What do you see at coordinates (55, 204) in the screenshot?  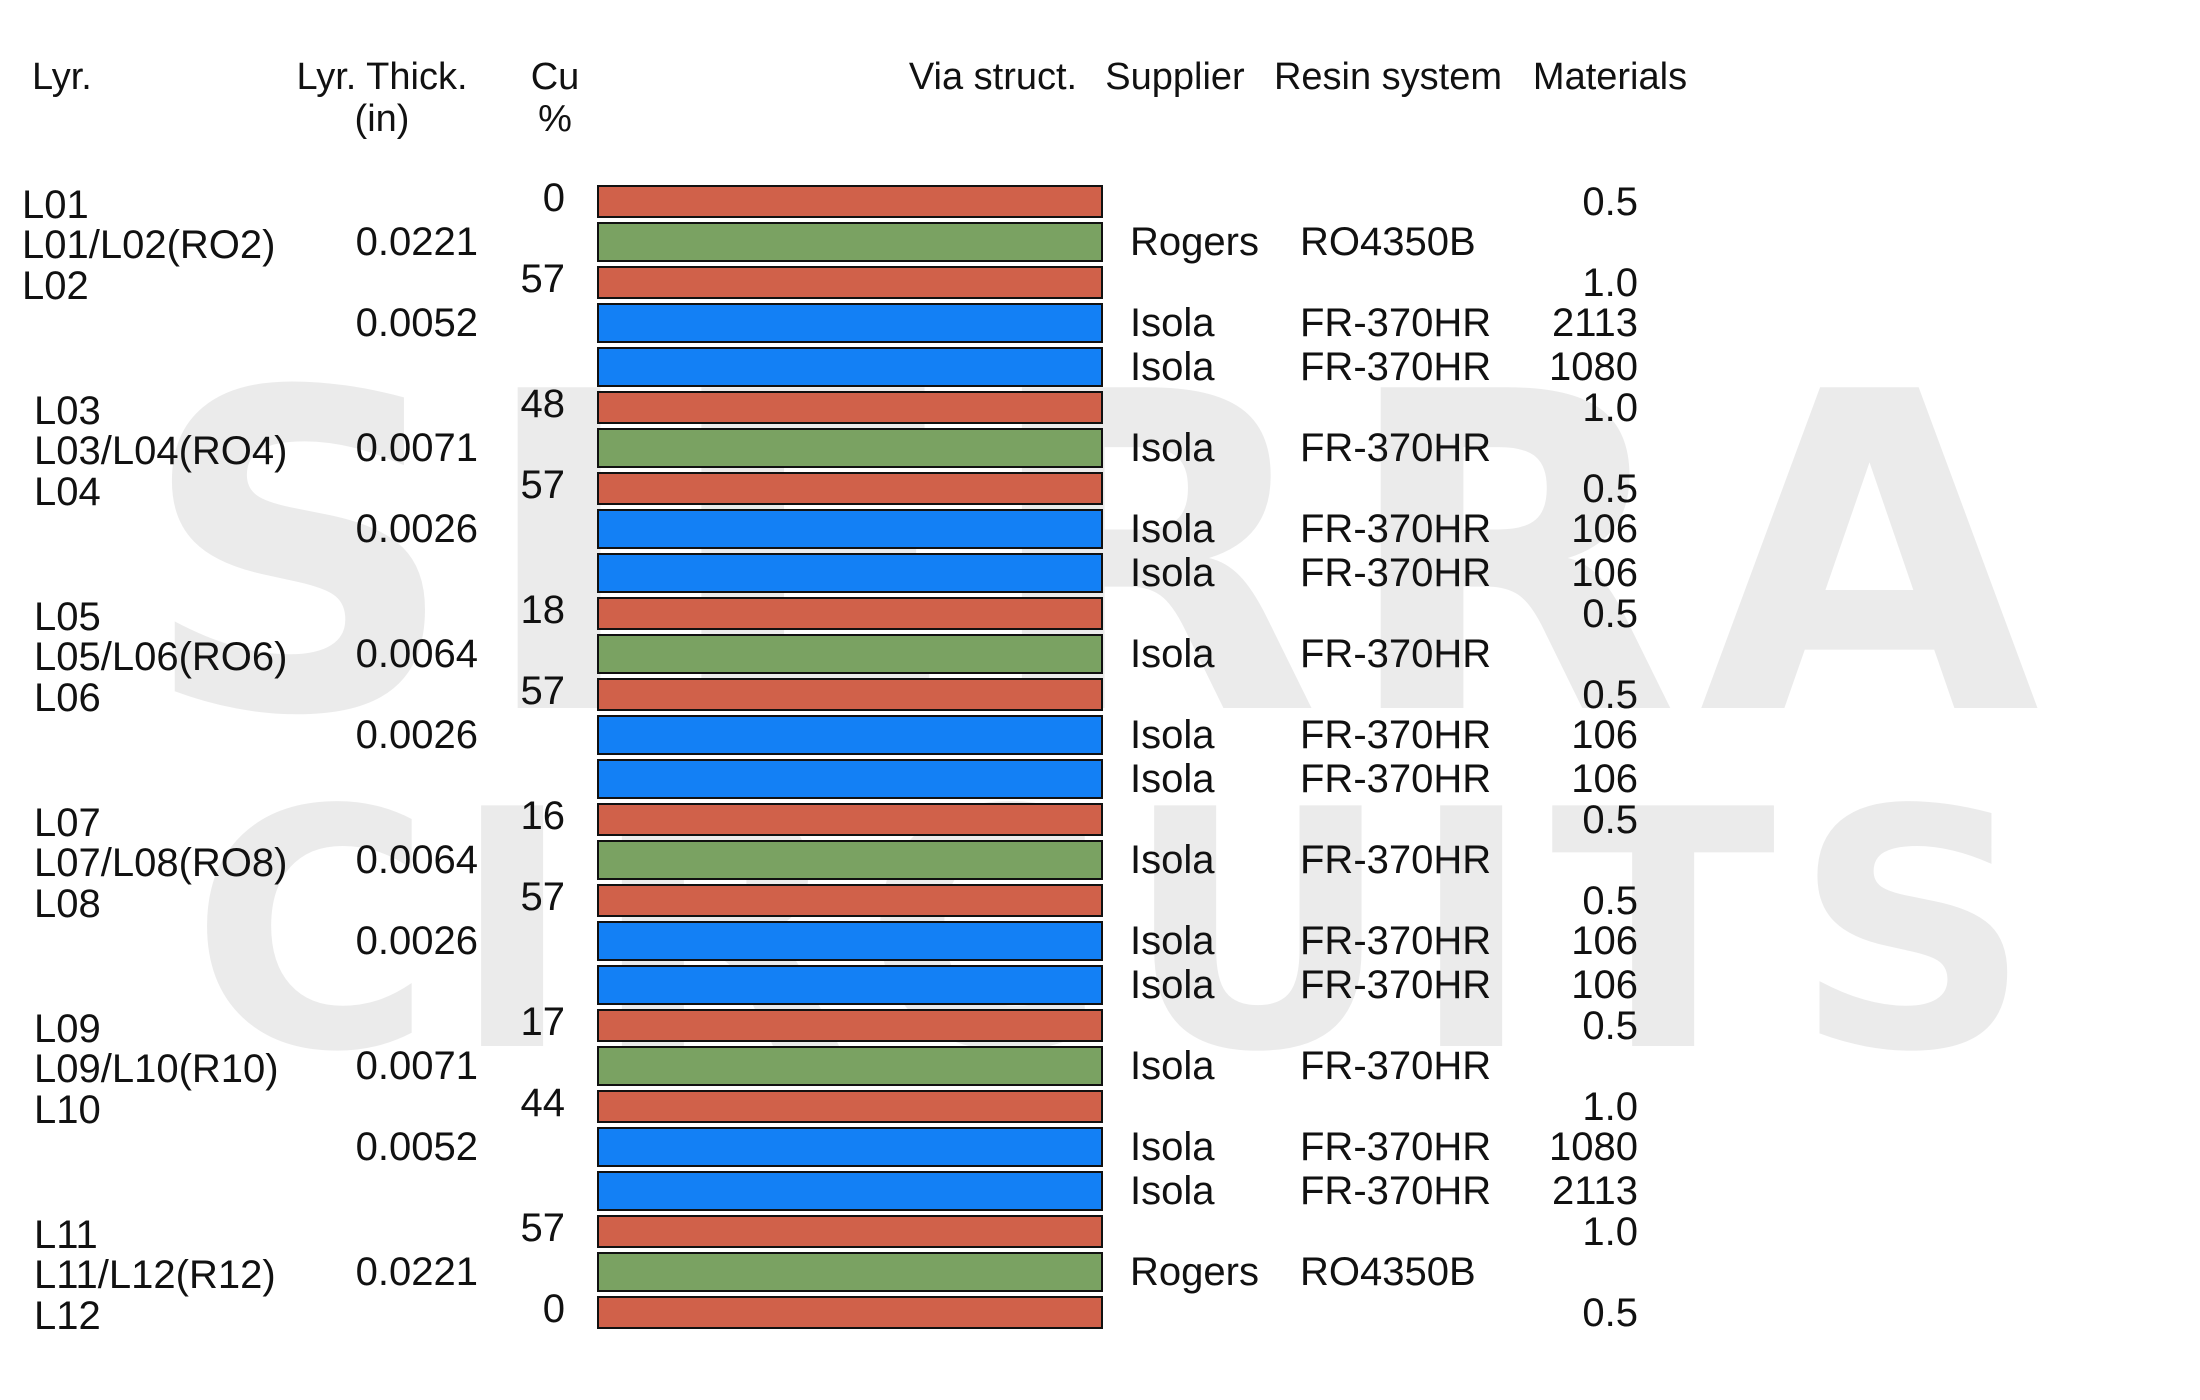 I see `layer-label: L01` at bounding box center [55, 204].